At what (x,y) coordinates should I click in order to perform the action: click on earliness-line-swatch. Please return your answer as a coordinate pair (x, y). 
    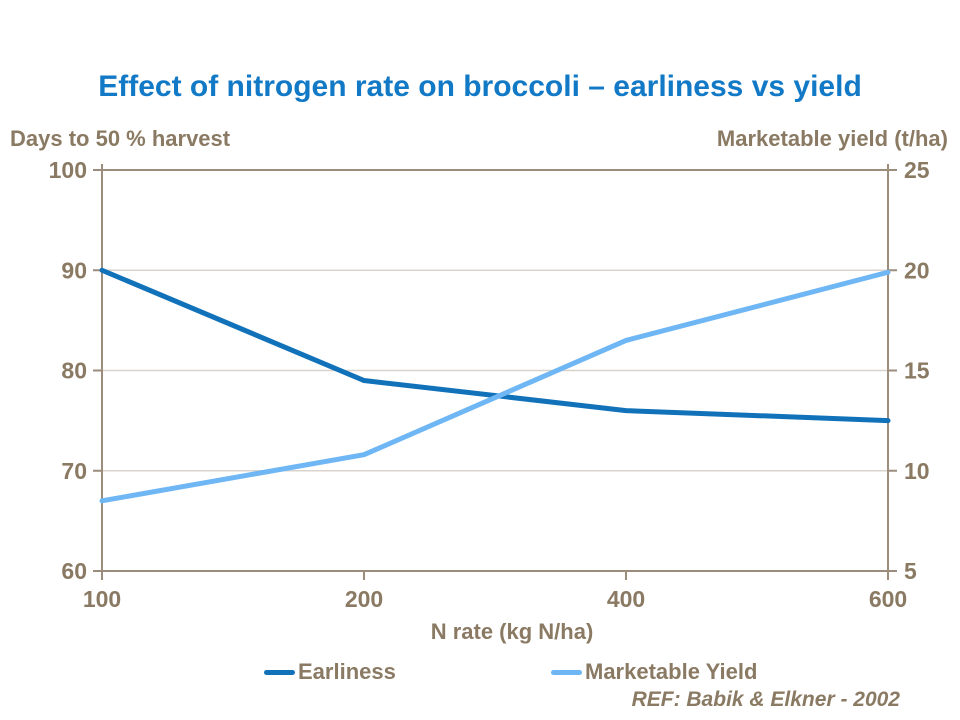
    Looking at the image, I should click on (279, 672).